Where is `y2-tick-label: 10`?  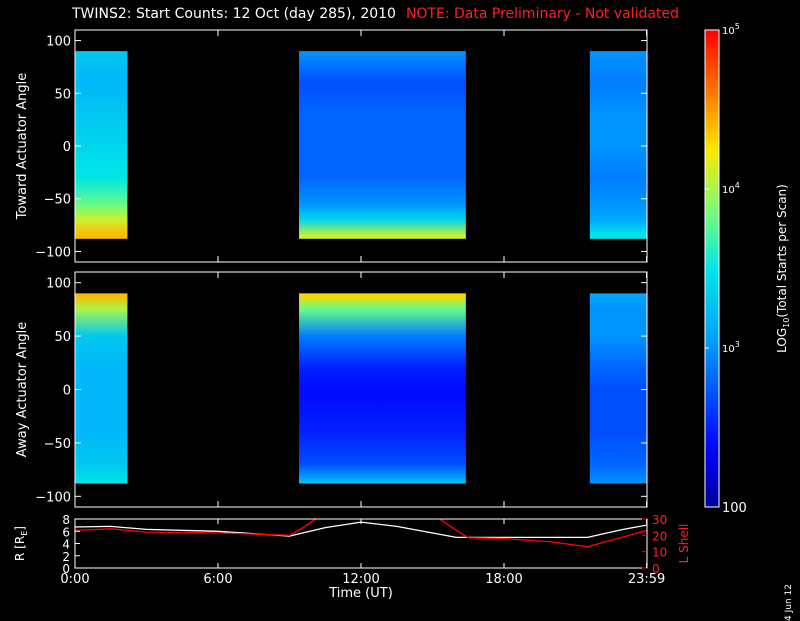
y2-tick-label: 10 is located at coordinates (659, 553).